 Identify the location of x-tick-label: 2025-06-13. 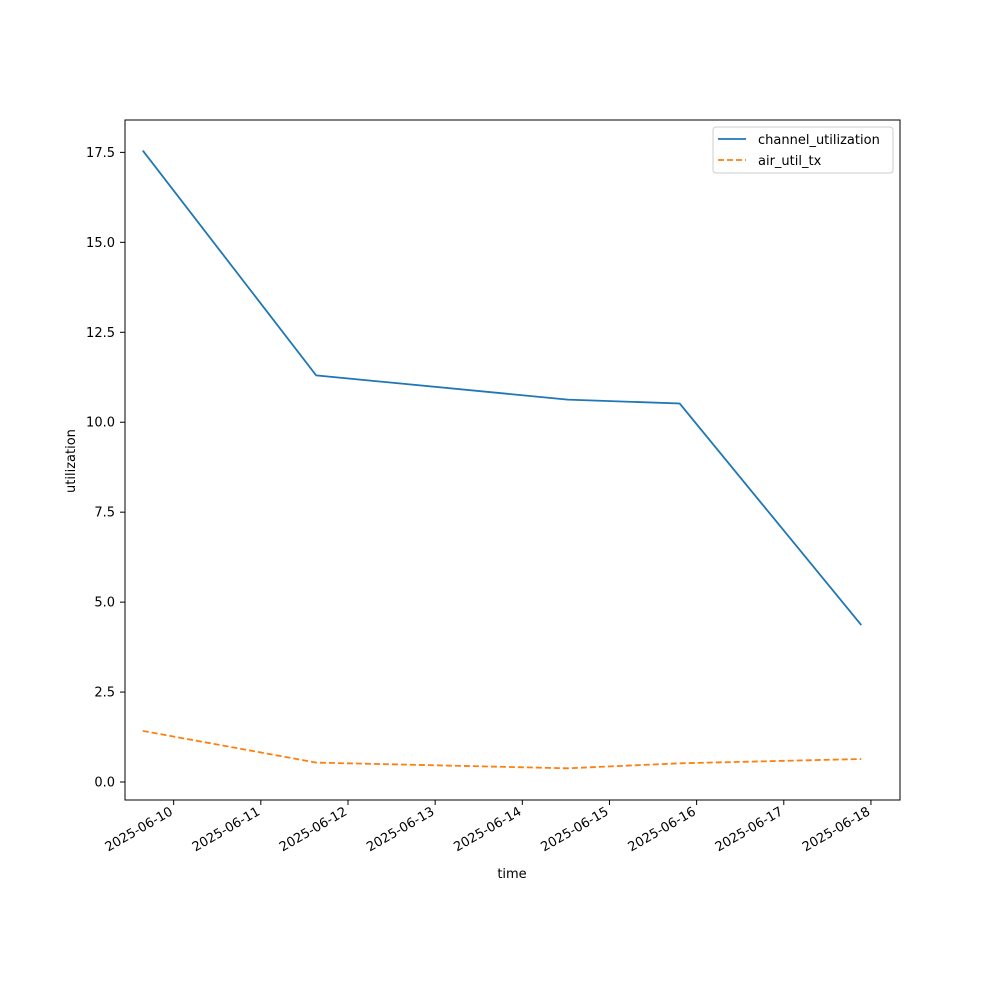
(400, 829).